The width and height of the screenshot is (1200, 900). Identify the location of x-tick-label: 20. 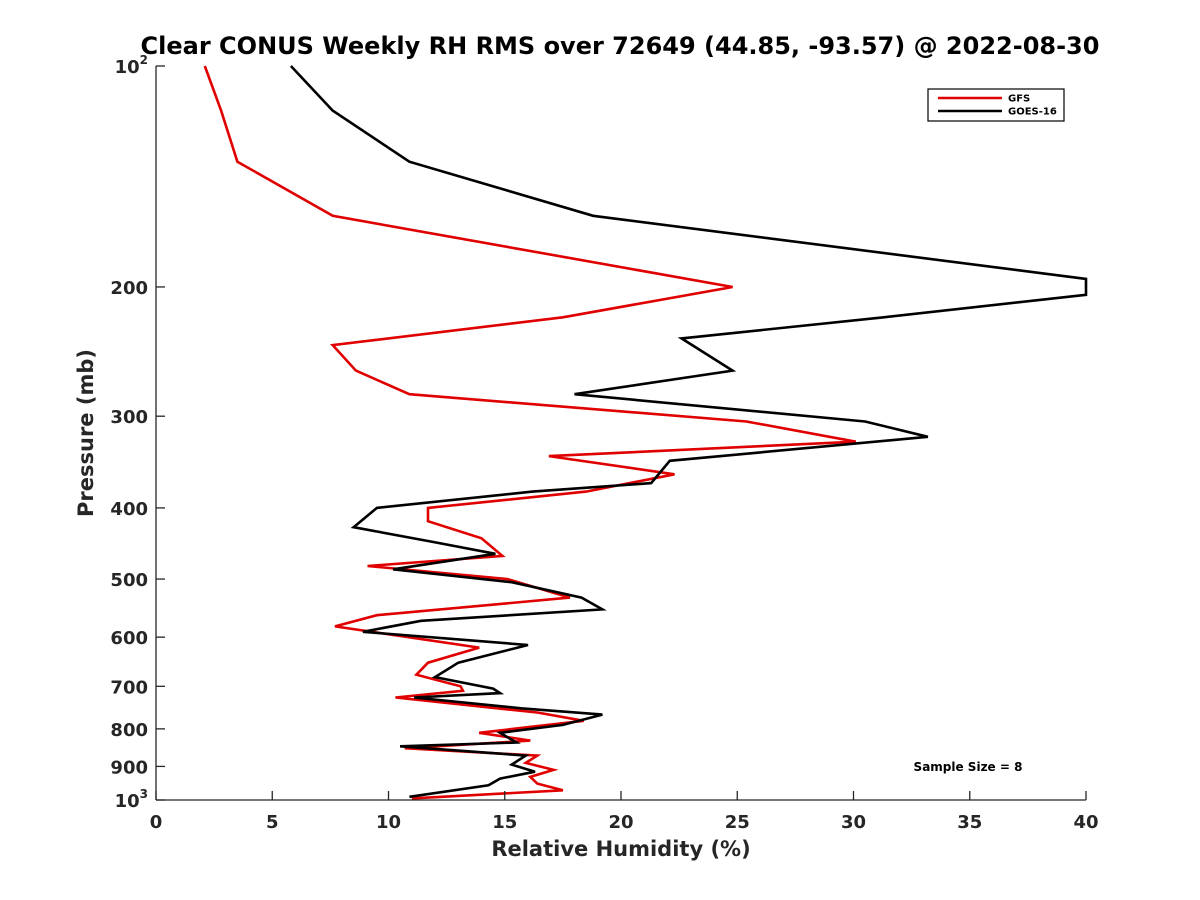
(620, 822).